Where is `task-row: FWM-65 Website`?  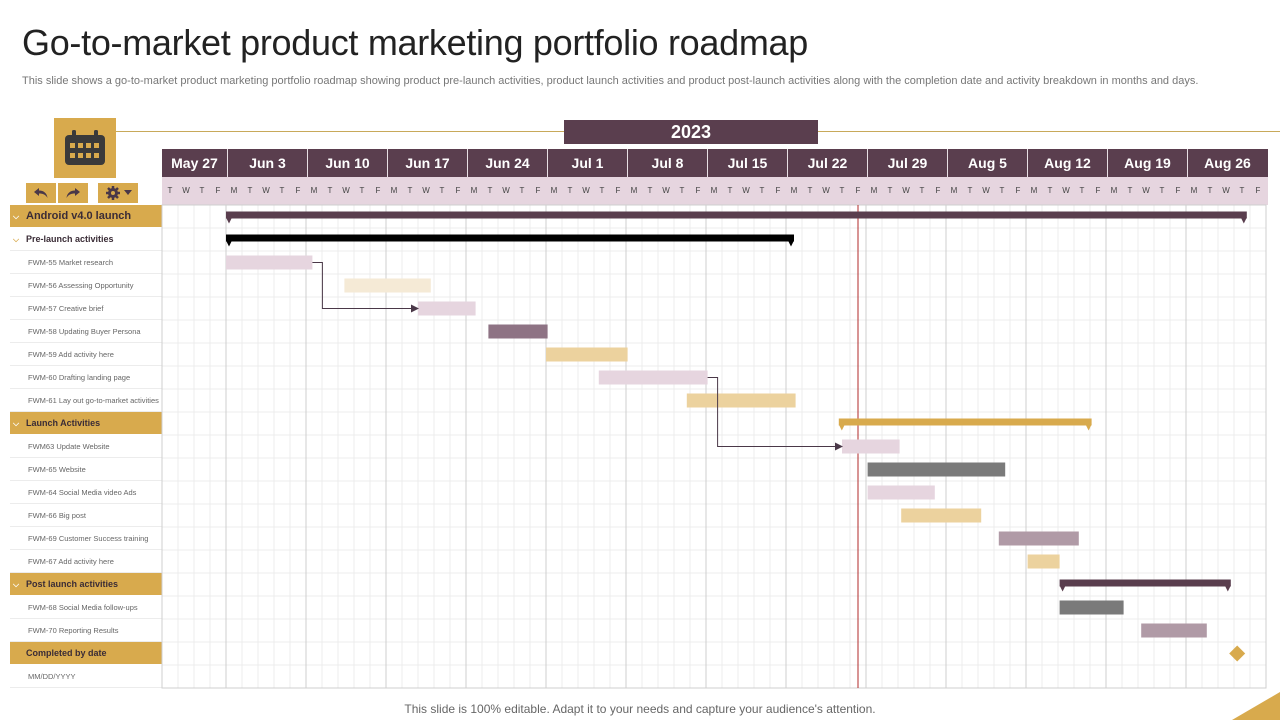 task-row: FWM-65 Website is located at coordinates (86, 469).